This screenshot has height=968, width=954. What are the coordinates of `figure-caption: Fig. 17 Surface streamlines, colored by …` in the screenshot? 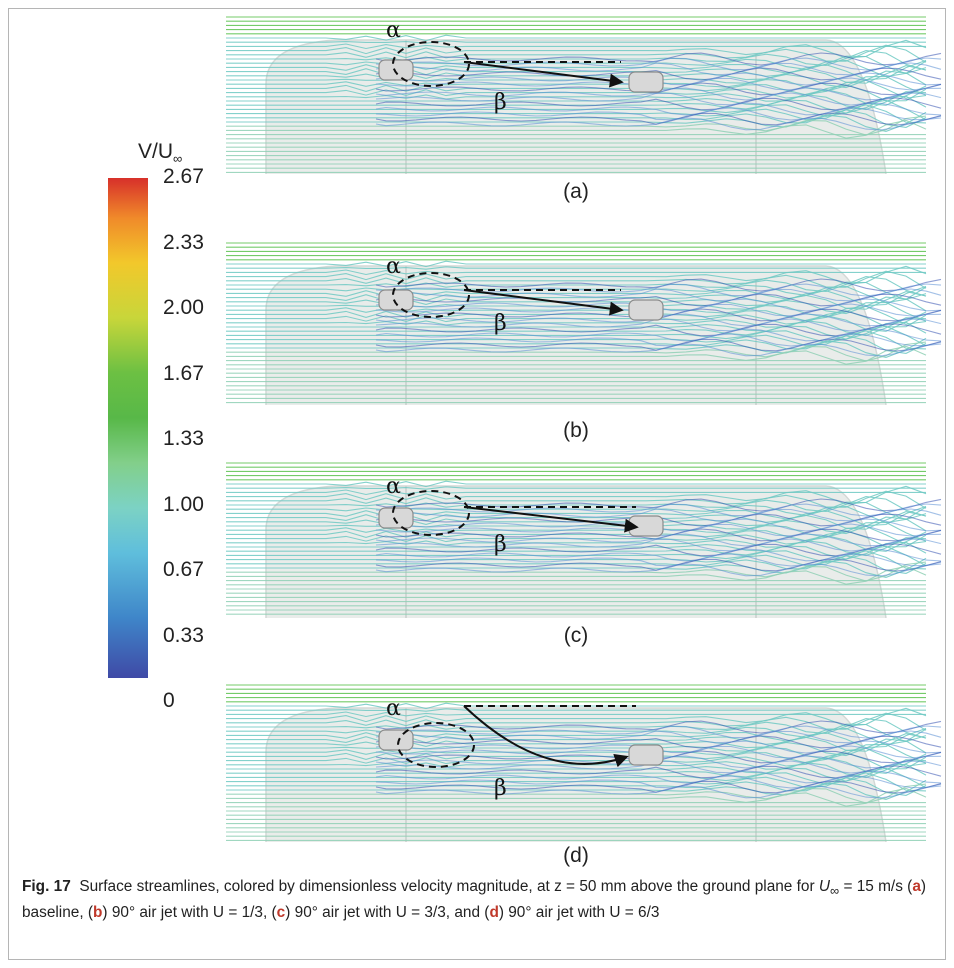 It's located at (474, 900).